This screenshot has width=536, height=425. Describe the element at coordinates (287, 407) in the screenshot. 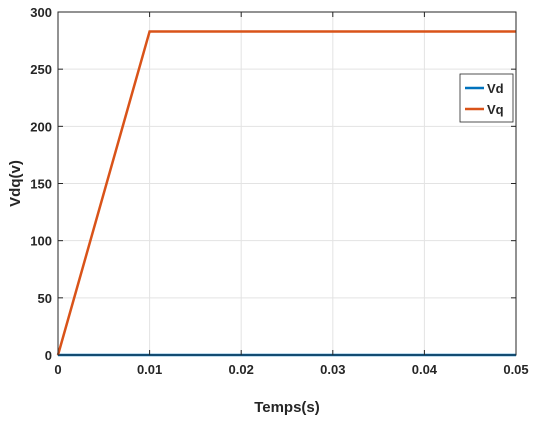

I see `x-axis-label: Temps(s)` at that location.